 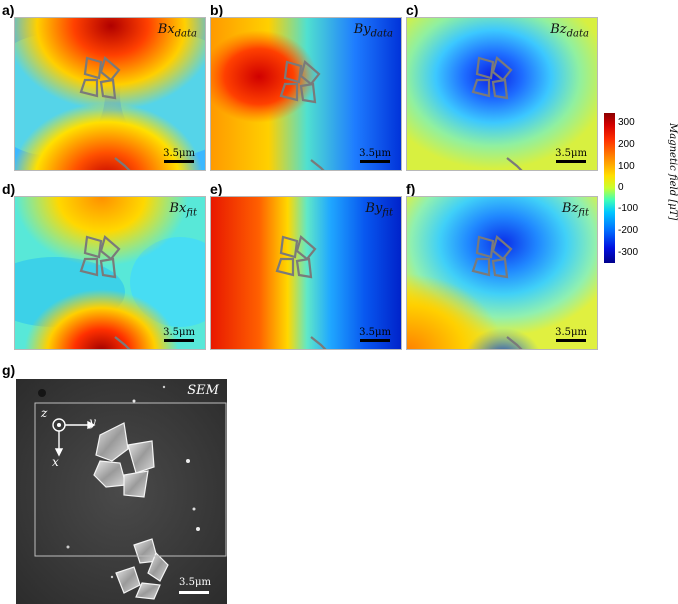 I want to click on sem-micrograph, so click(x=121, y=491).